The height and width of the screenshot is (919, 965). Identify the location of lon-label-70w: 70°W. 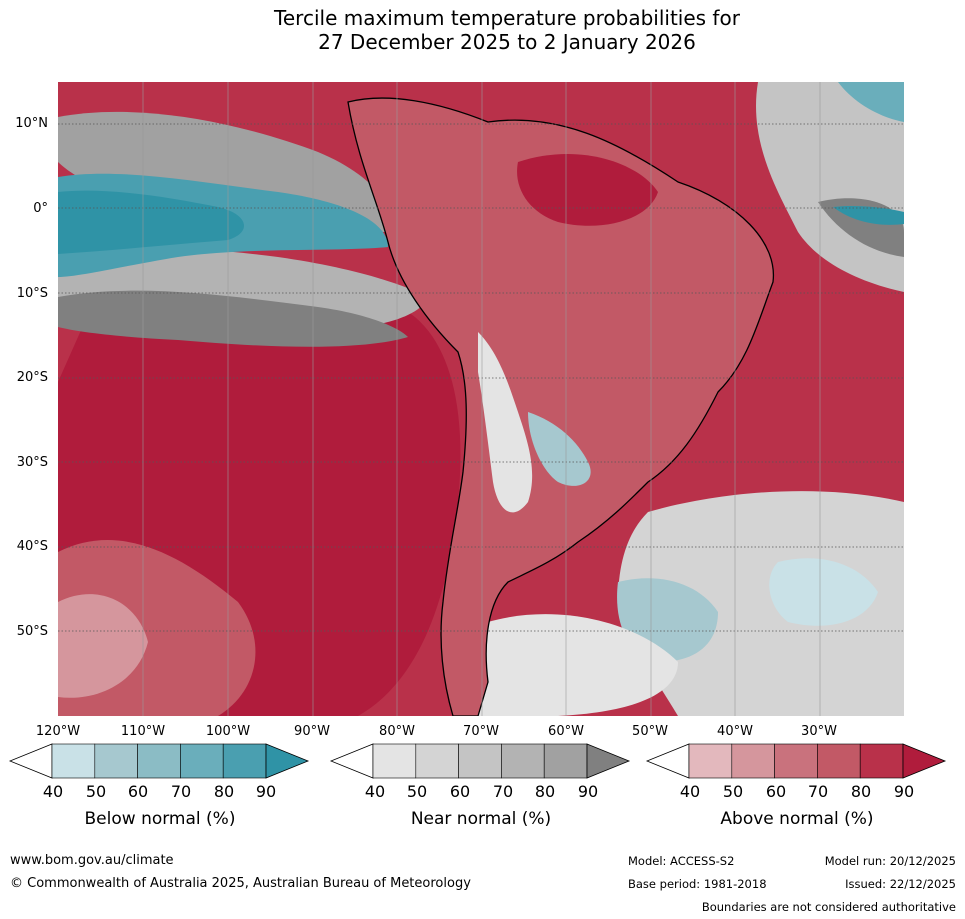
(481, 731).